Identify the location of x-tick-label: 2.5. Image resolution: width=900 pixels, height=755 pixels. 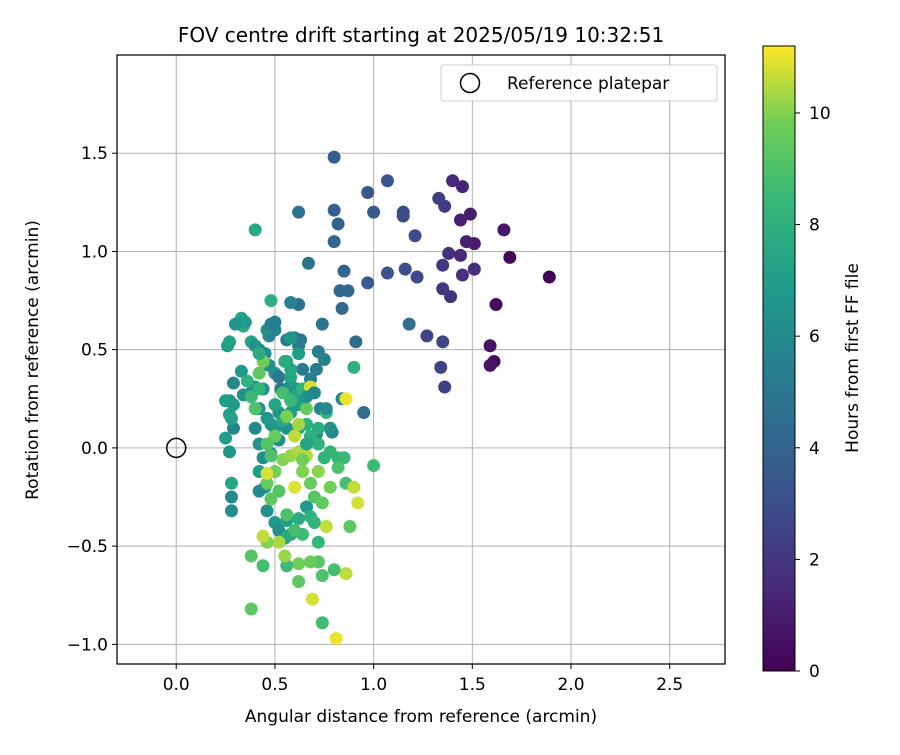
(669, 685).